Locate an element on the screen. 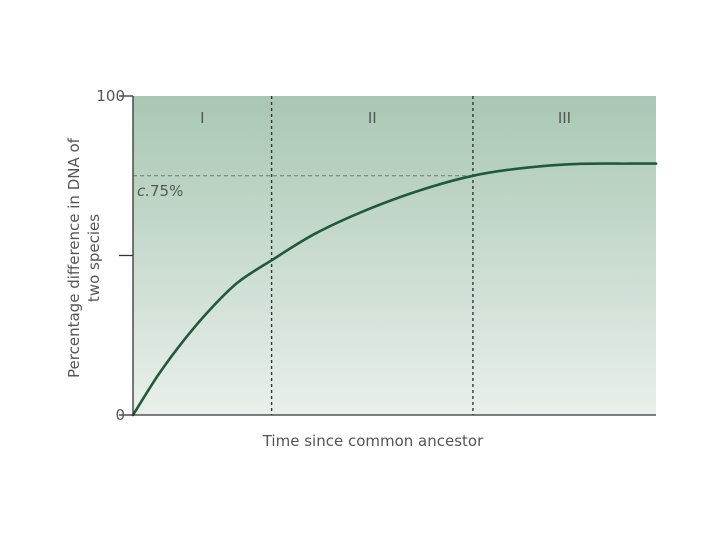 This screenshot has width=720, height=540. y-axis-label-line-2: two species is located at coordinates (94, 258).